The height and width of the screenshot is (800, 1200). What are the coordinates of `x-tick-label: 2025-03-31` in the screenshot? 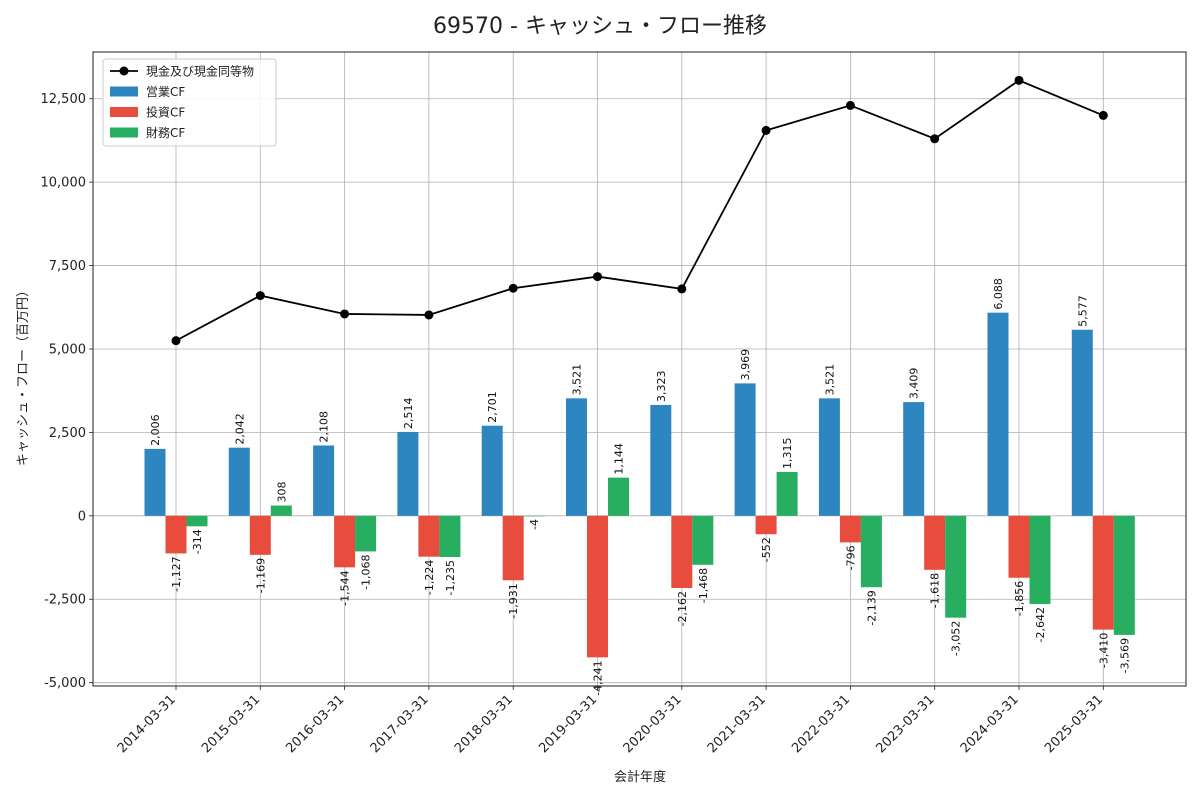 It's located at (1074, 724).